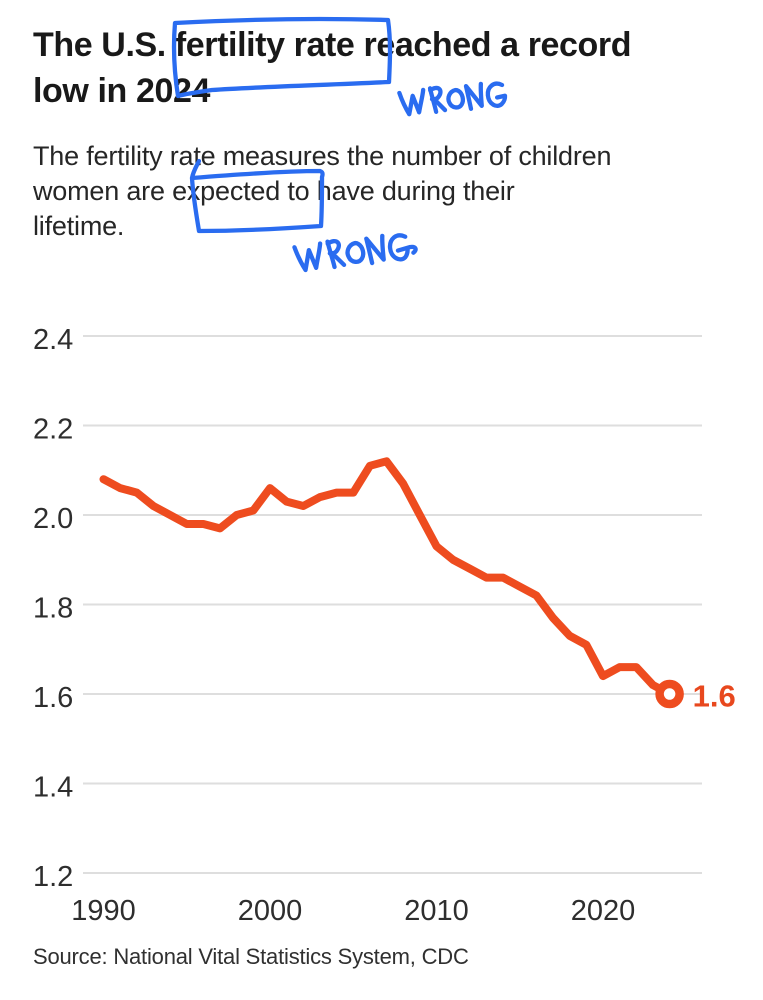 The width and height of the screenshot is (763, 1000). Describe the element at coordinates (603, 911) in the screenshot. I see `x-axis-label-2020: 2020` at that location.